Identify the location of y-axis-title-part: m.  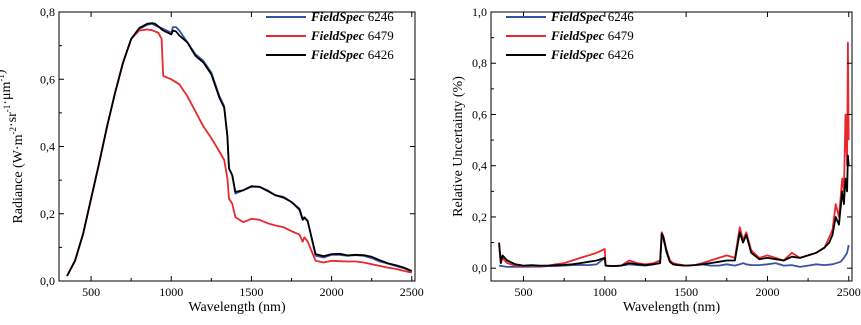
(18, 139).